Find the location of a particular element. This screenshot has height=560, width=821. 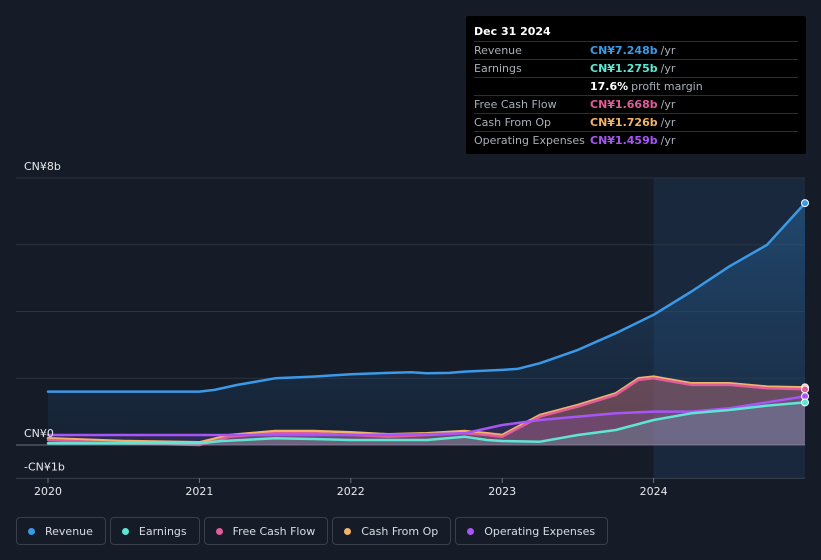

line-operating-expenses is located at coordinates (426, 416).